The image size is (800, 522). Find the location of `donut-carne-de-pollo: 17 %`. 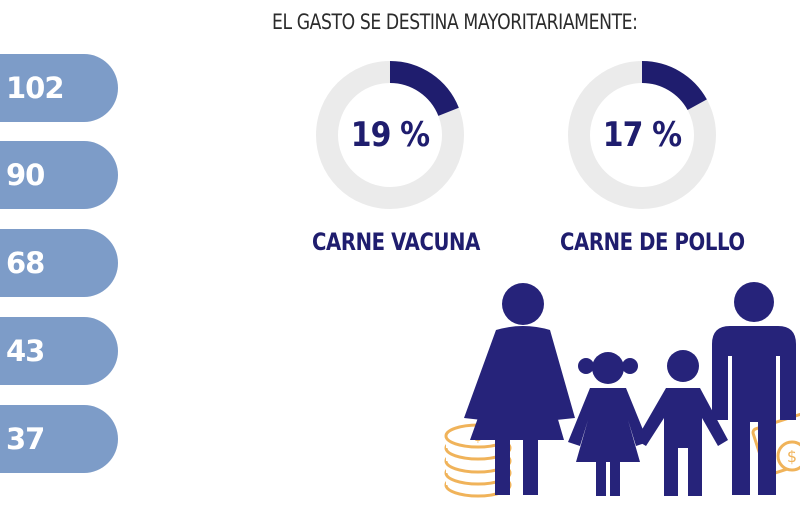

donut-carne-de-pollo: 17 % is located at coordinates (642, 135).